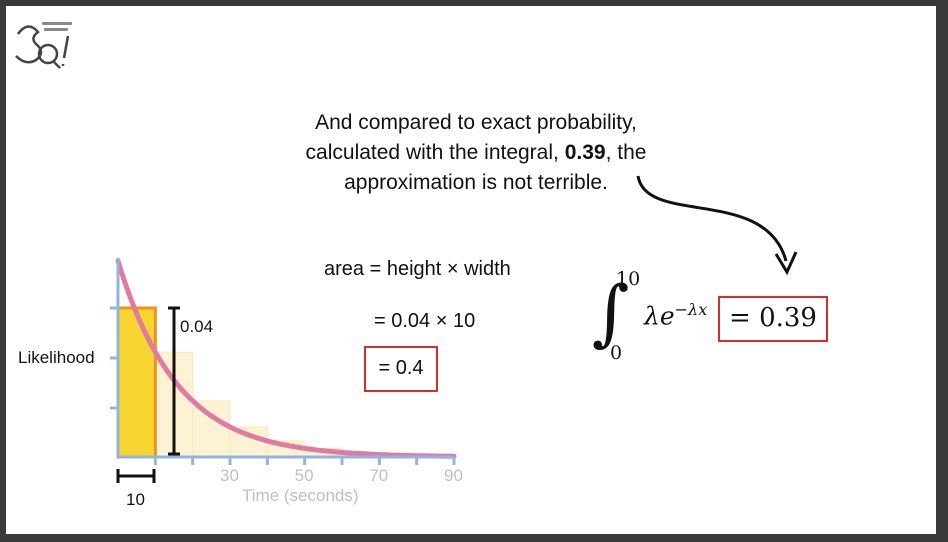 This screenshot has height=542, width=948. Describe the element at coordinates (453, 475) in the screenshot. I see `x-tick-label-90: 90` at that location.